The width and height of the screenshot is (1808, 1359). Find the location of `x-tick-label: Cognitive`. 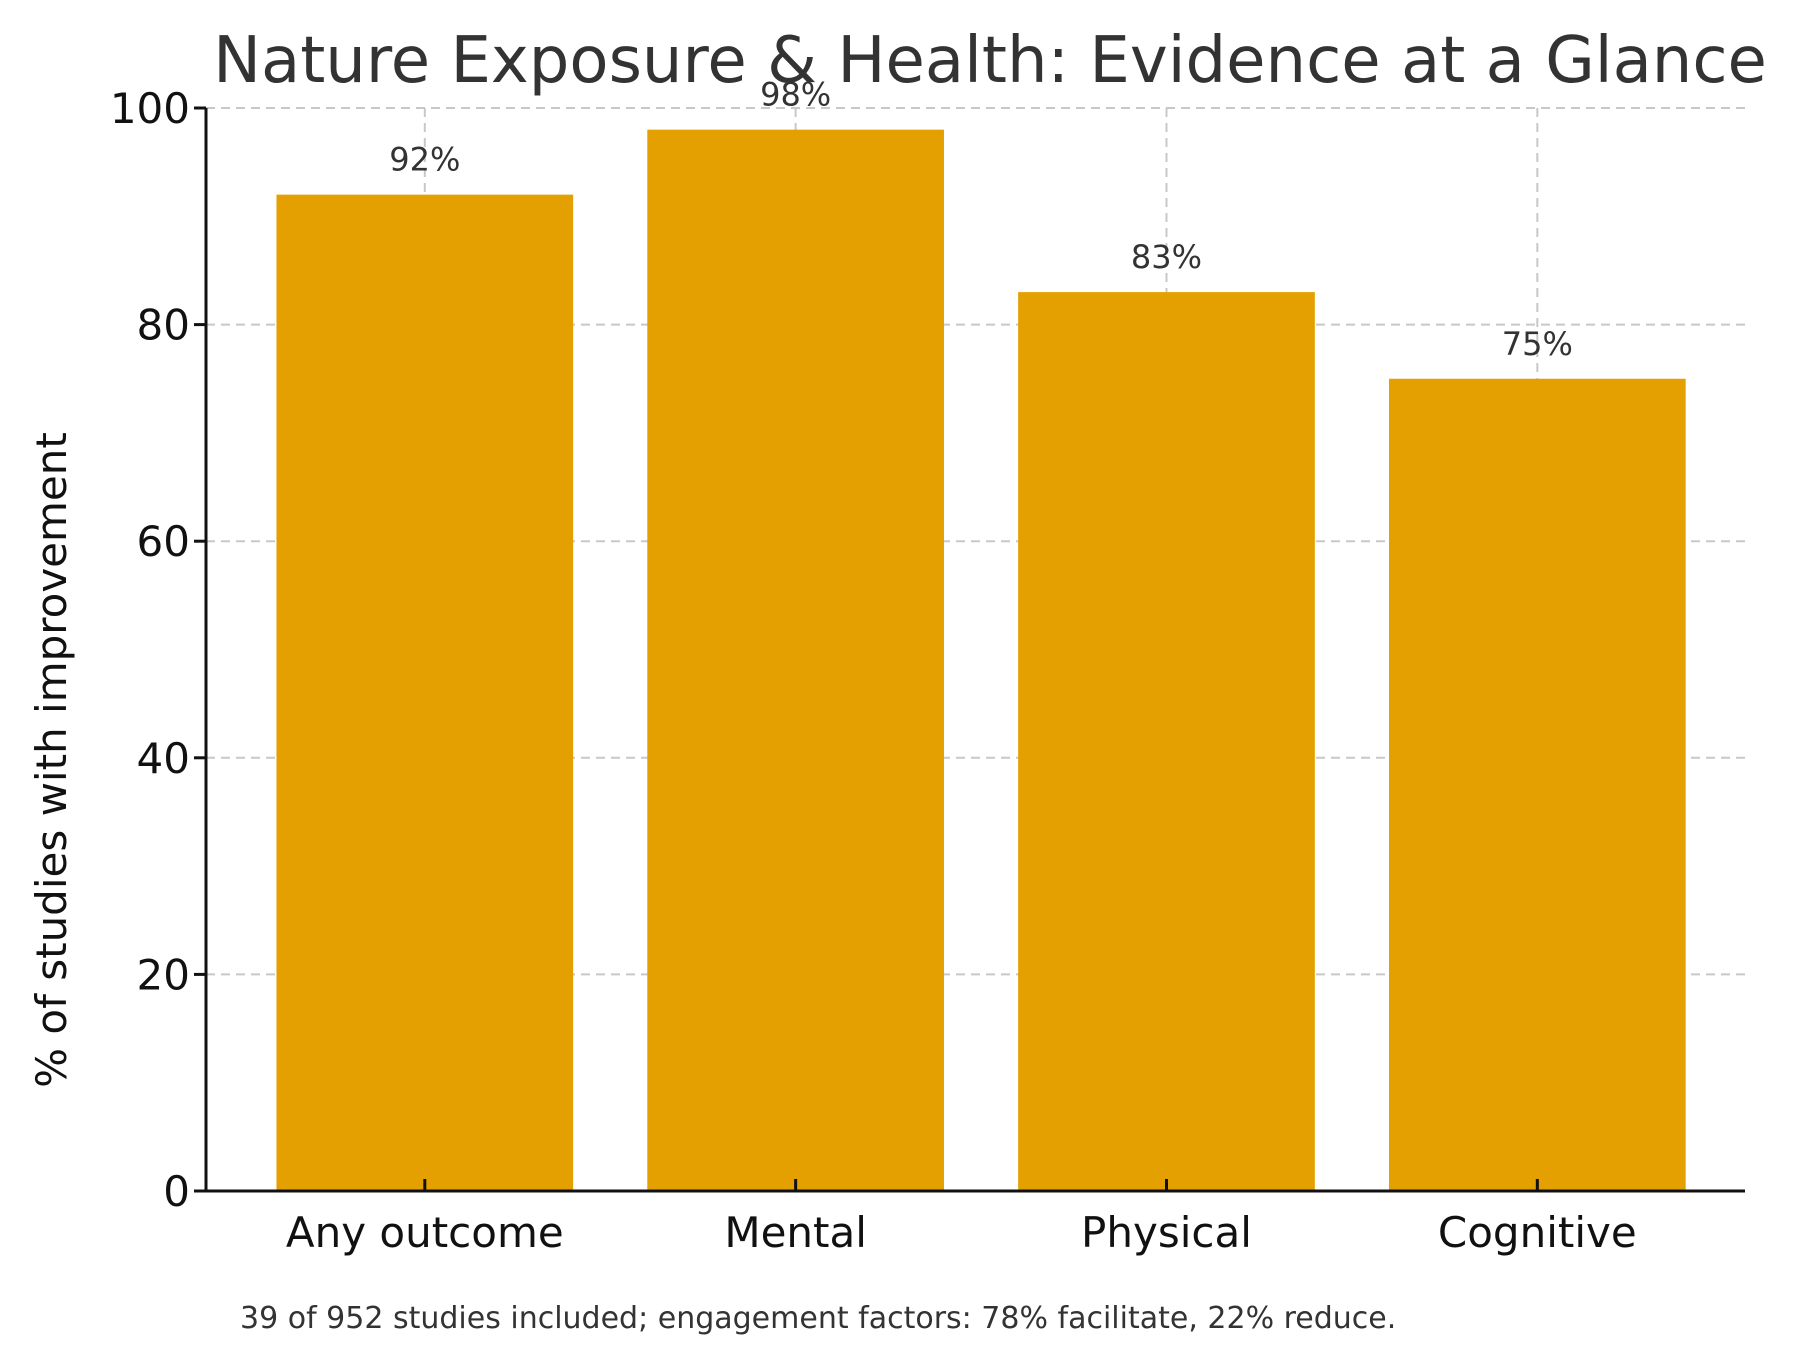

x-tick-label: Cognitive is located at coordinates (1537, 1232).